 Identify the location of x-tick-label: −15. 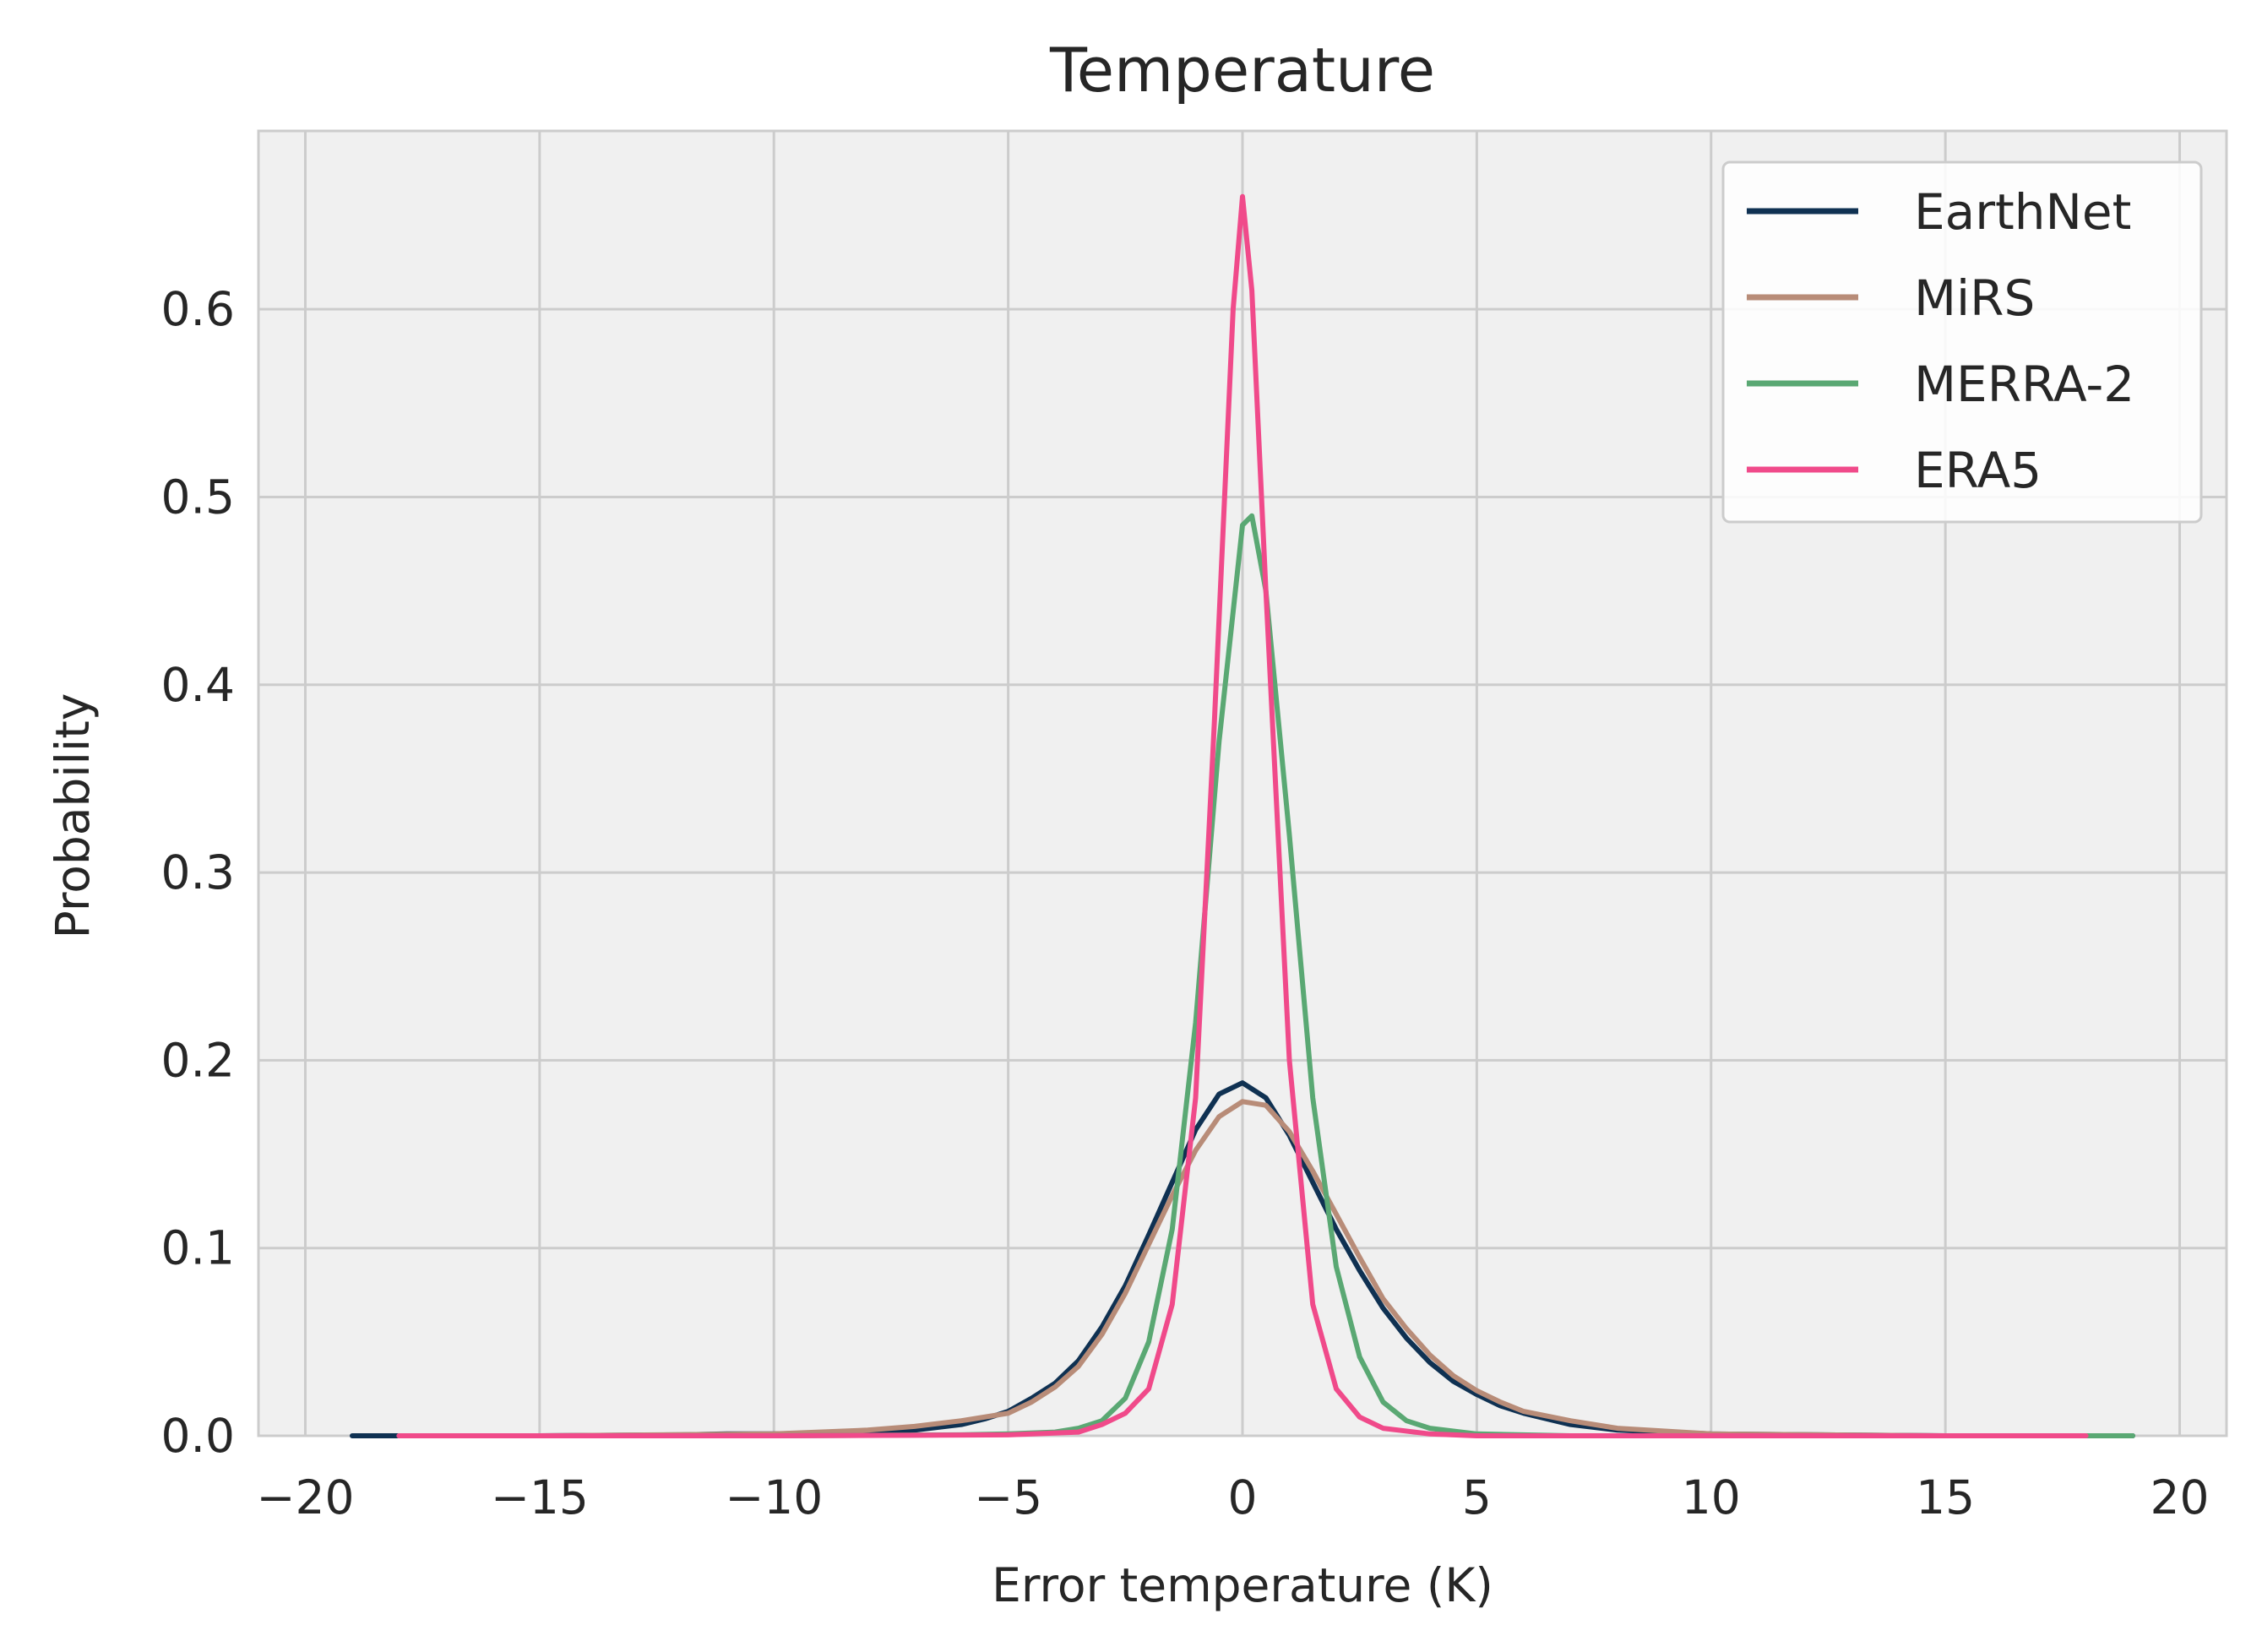
(540, 1497).